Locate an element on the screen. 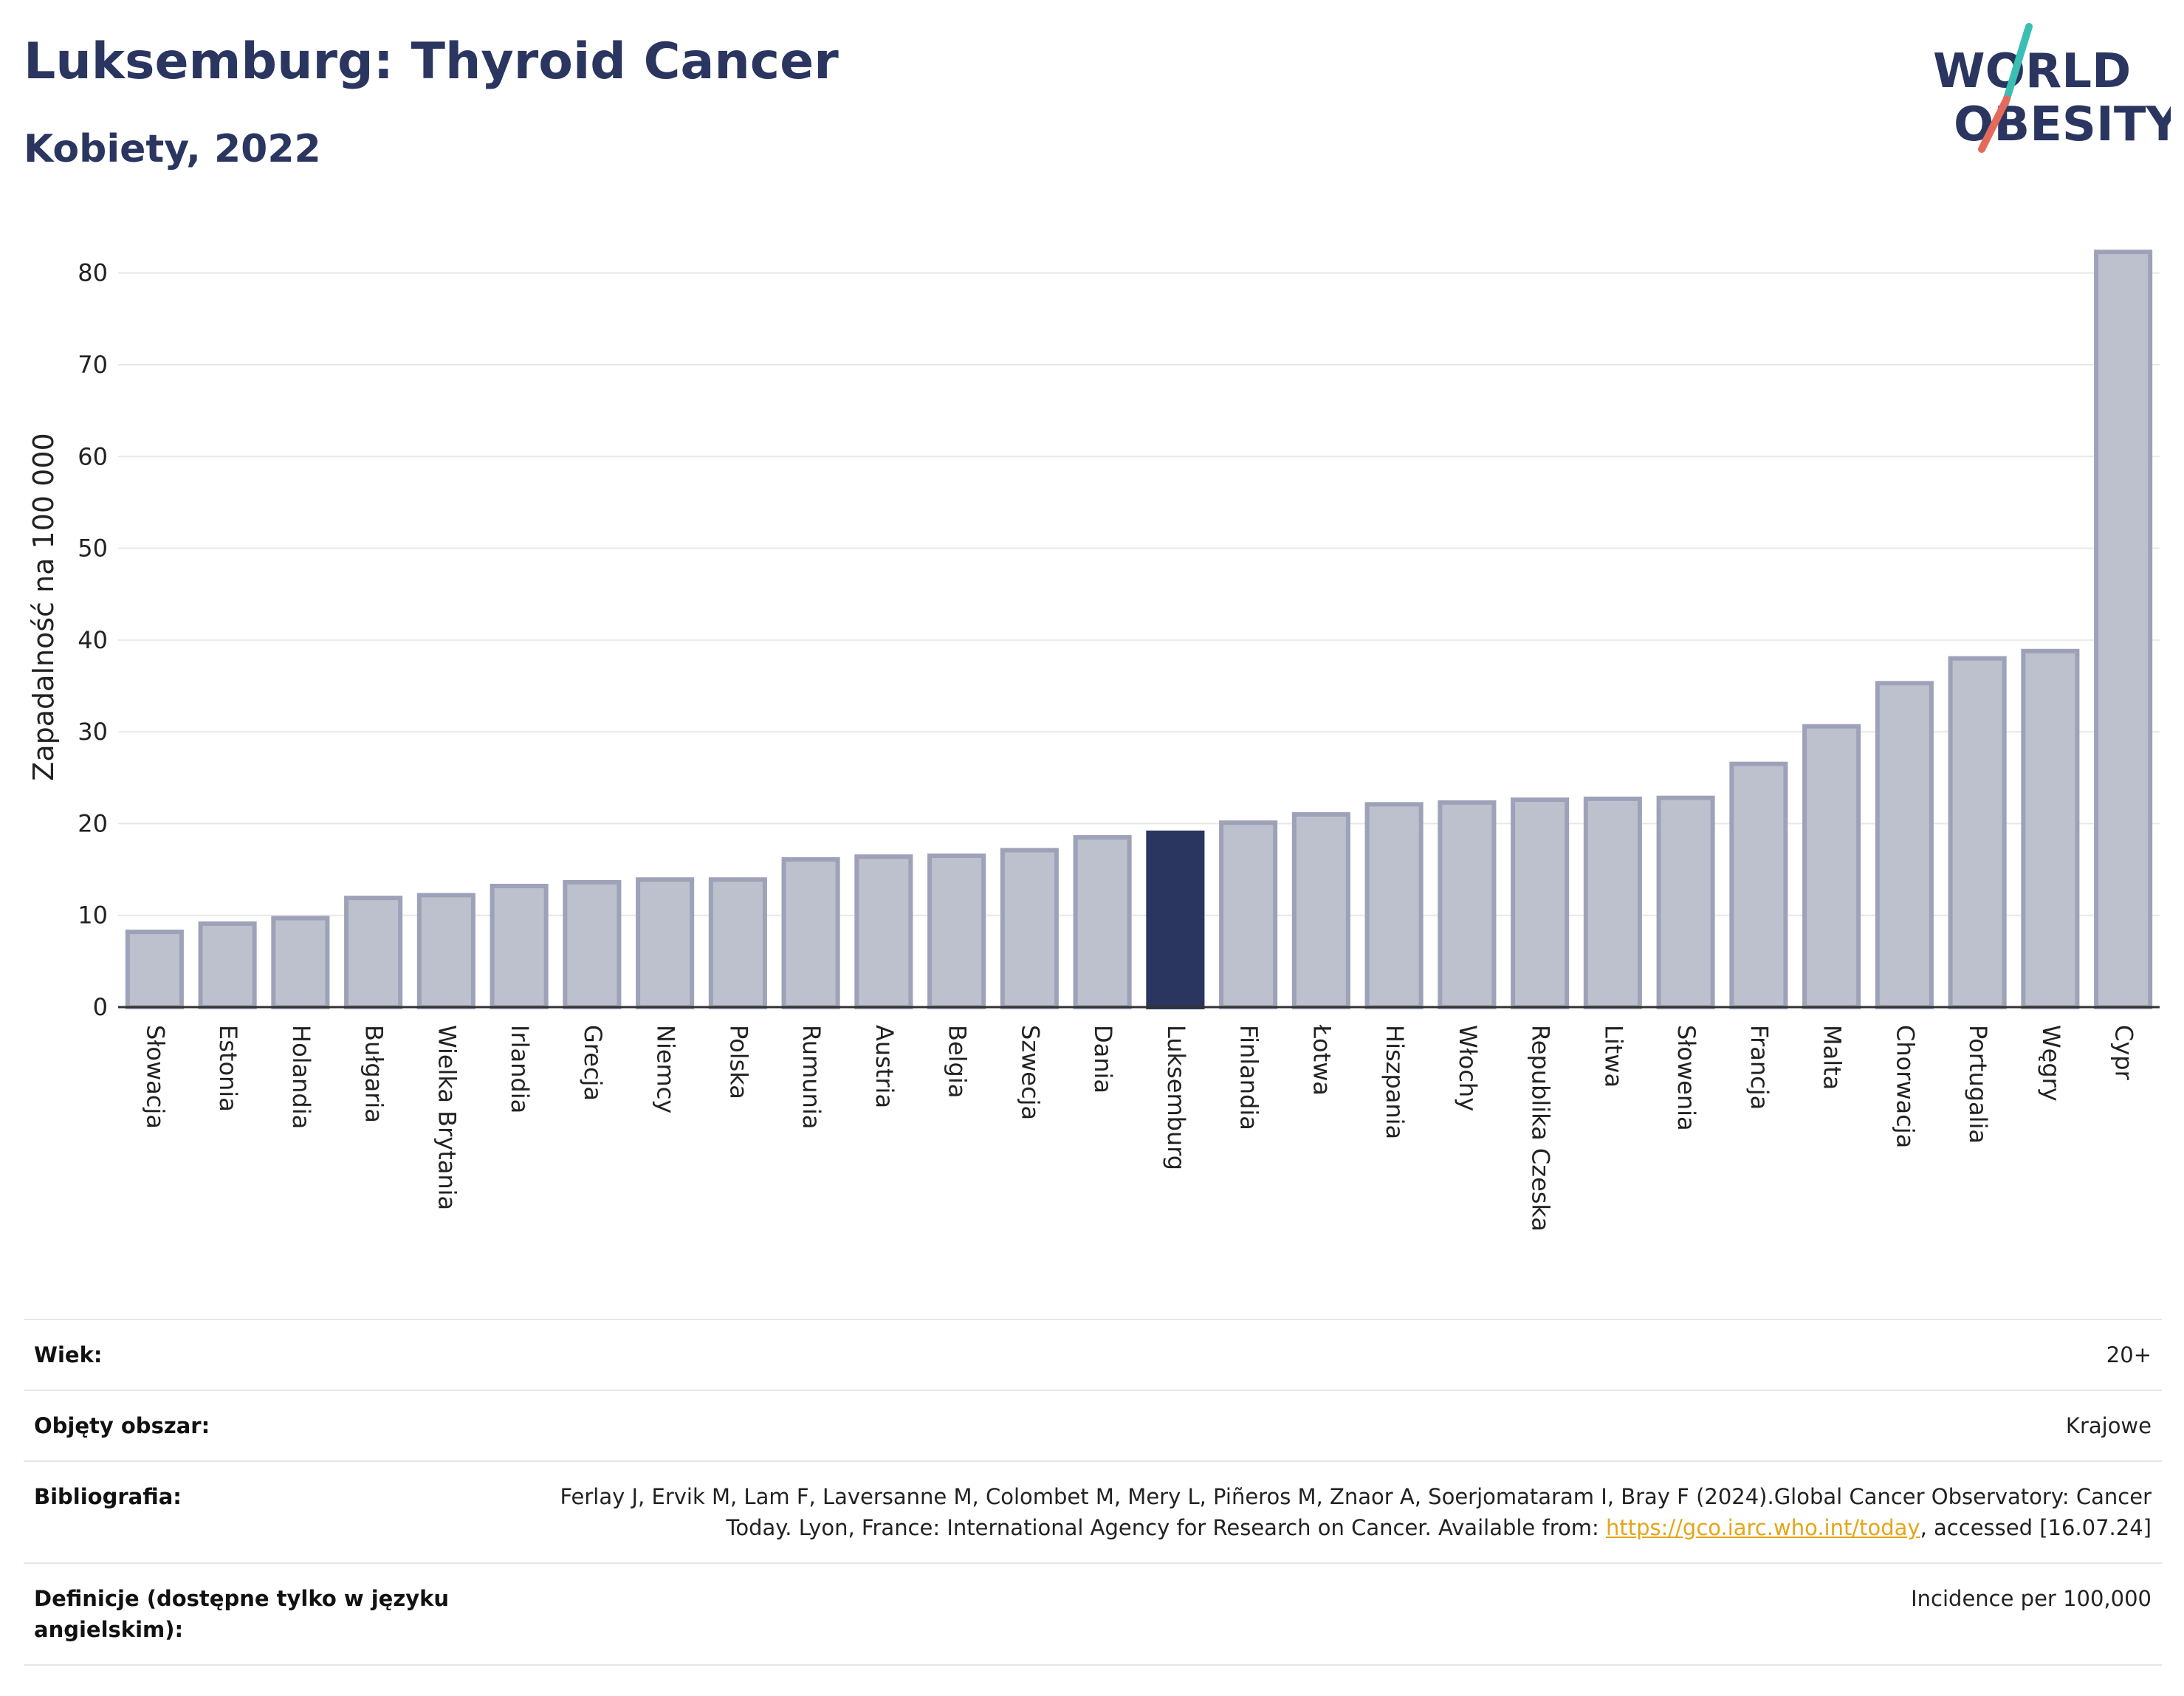 Image resolution: width=2184 pixels, height=1696 pixels. y-tick-label: 70 is located at coordinates (93, 365).